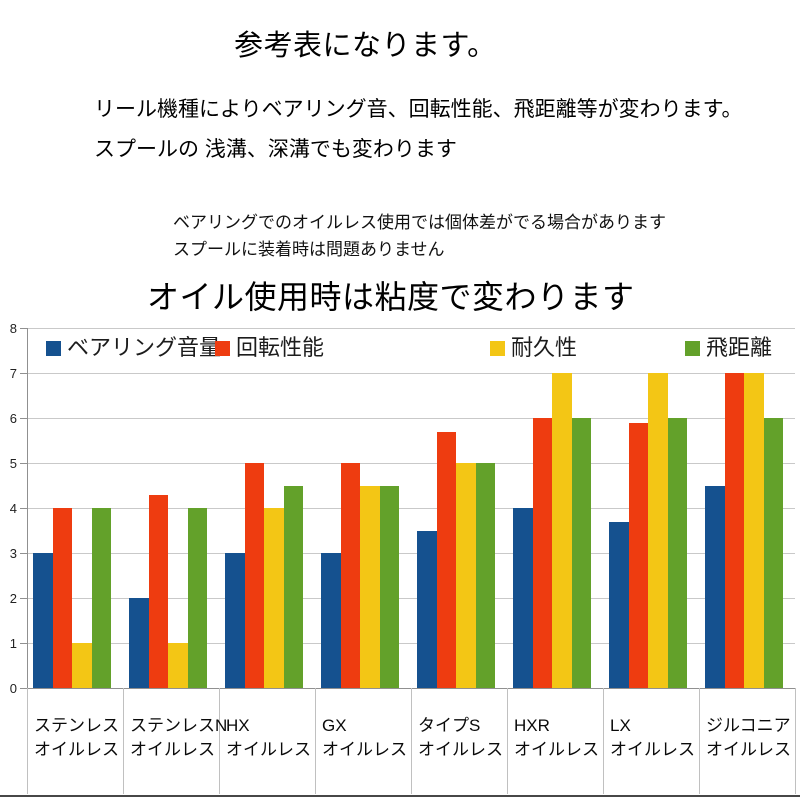  I want to click on bar-耐久性-LX, so click(658, 530).